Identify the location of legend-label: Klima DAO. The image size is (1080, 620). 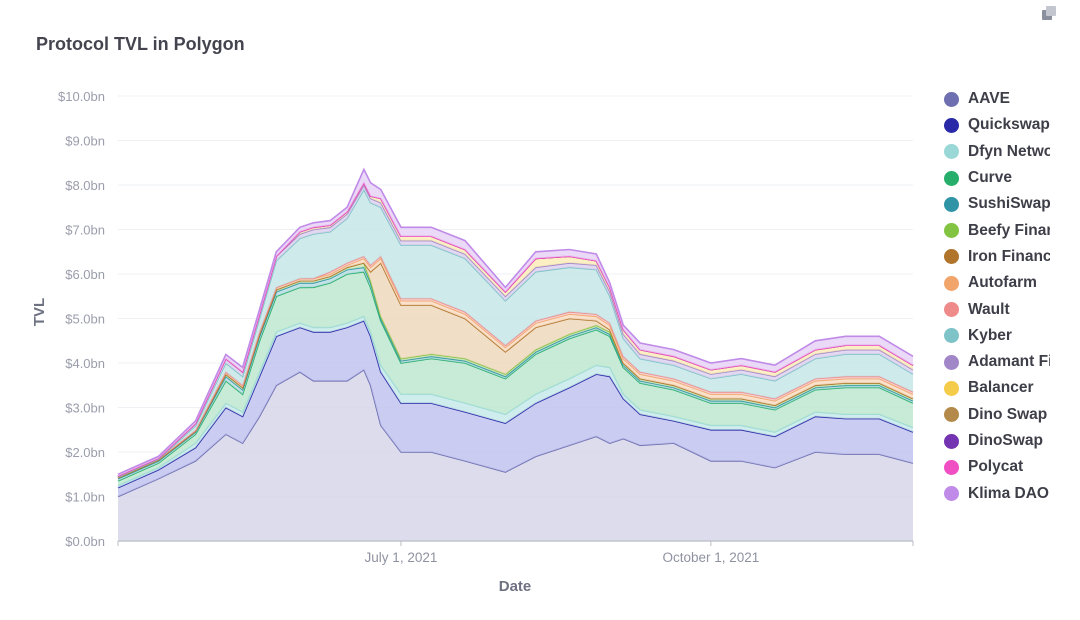
(1008, 493).